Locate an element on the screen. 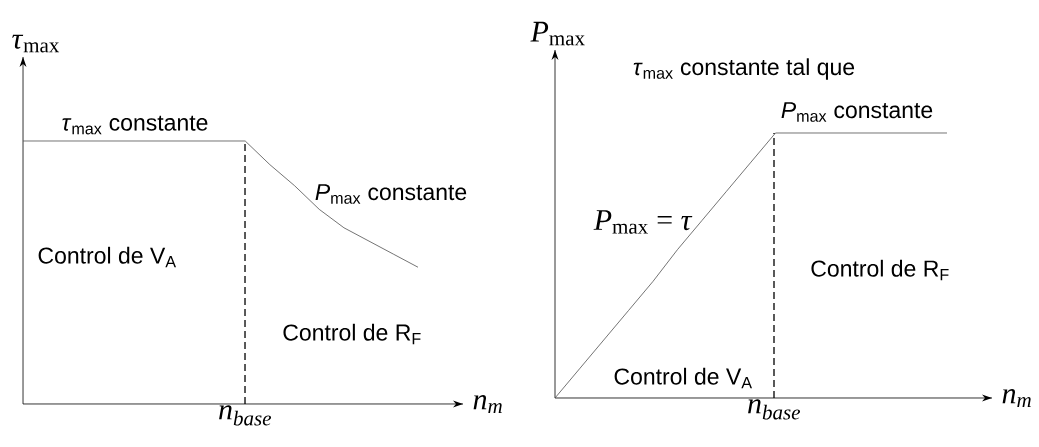  text: τ$_{max}$ constante tal que is located at coordinates (744, 69).